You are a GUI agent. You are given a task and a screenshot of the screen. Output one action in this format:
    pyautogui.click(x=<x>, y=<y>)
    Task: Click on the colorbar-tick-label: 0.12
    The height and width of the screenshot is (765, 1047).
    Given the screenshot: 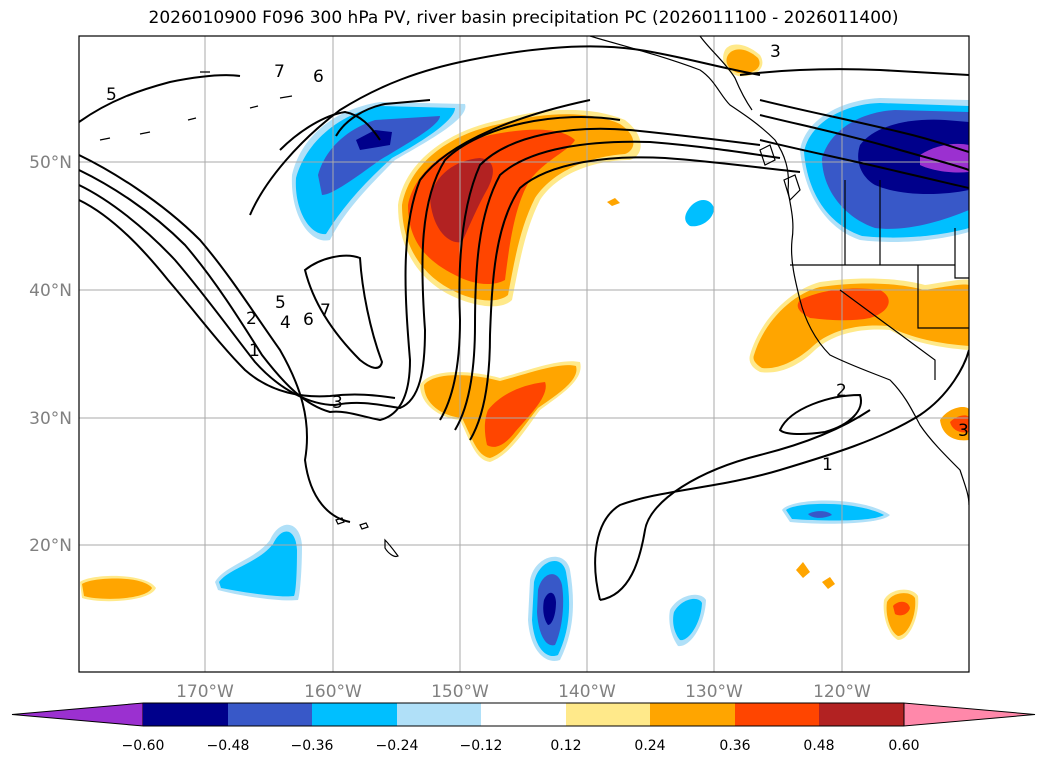 What is the action you would take?
    pyautogui.click(x=565, y=746)
    